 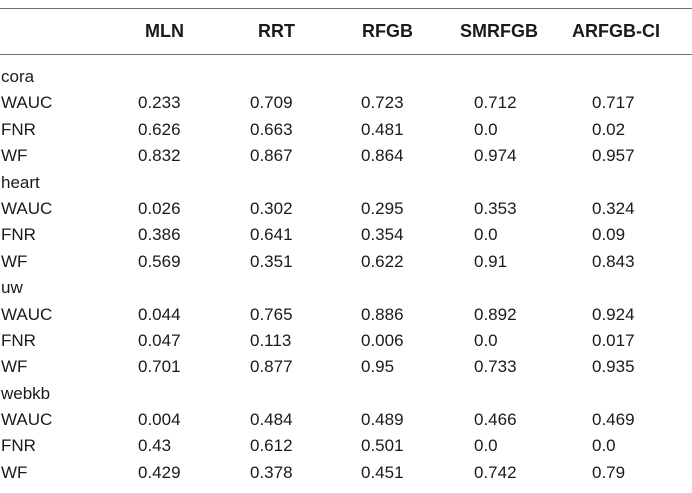 What do you see at coordinates (271, 340) in the screenshot?
I see `cell-rrt: 0.113` at bounding box center [271, 340].